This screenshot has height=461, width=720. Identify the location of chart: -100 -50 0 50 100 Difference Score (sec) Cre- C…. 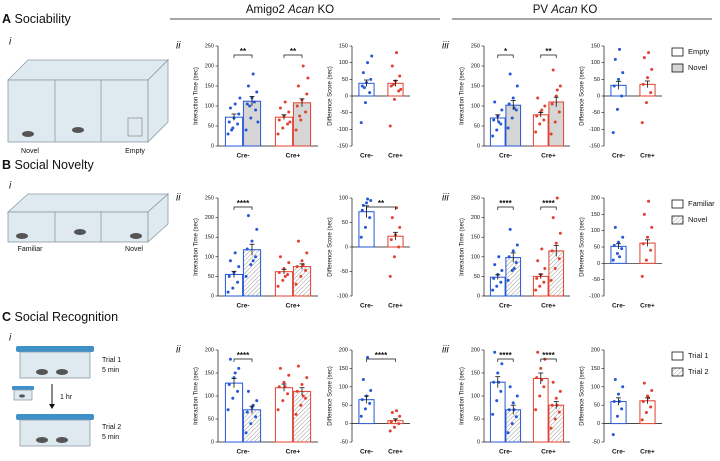
(369, 252).